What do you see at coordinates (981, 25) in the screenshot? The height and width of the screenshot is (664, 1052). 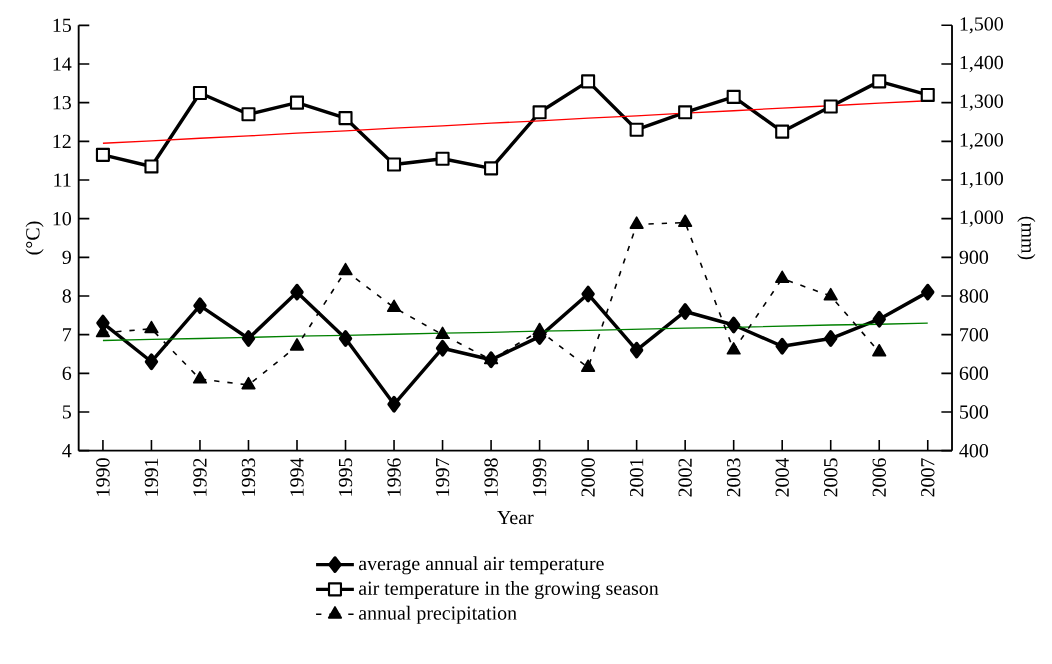 I see `y2-tick-label: 1,500` at bounding box center [981, 25].